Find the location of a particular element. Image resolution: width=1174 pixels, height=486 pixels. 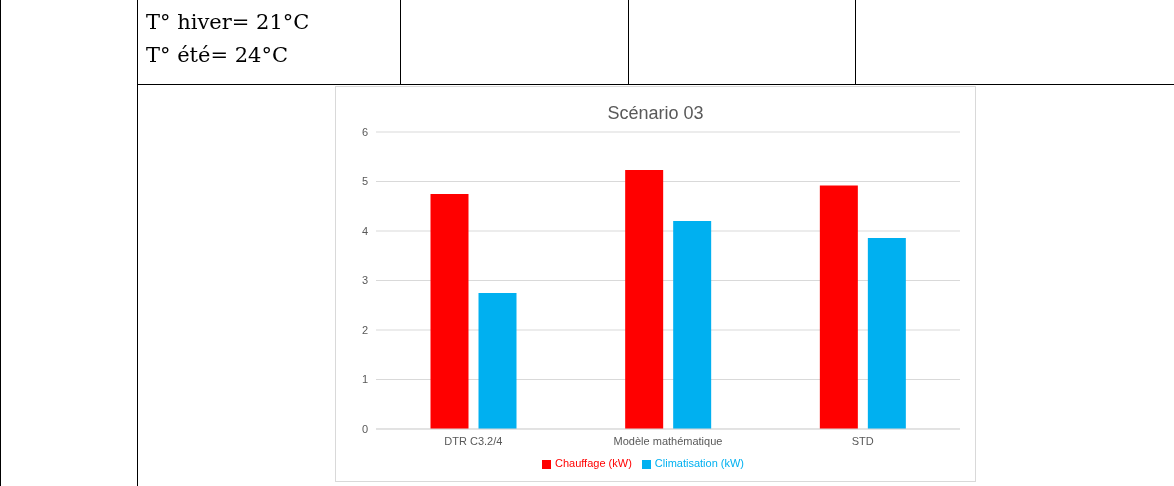

legend-label: Chauffage (kW) is located at coordinates (593, 463).